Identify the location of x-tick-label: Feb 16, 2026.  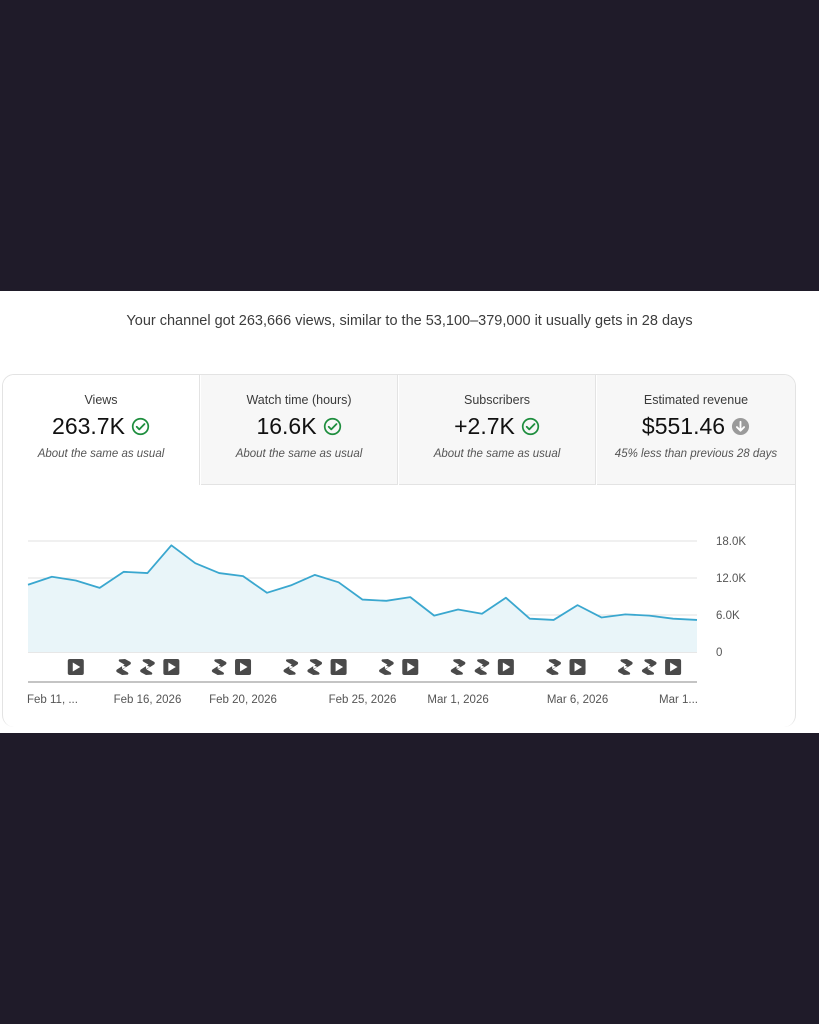
(148, 700).